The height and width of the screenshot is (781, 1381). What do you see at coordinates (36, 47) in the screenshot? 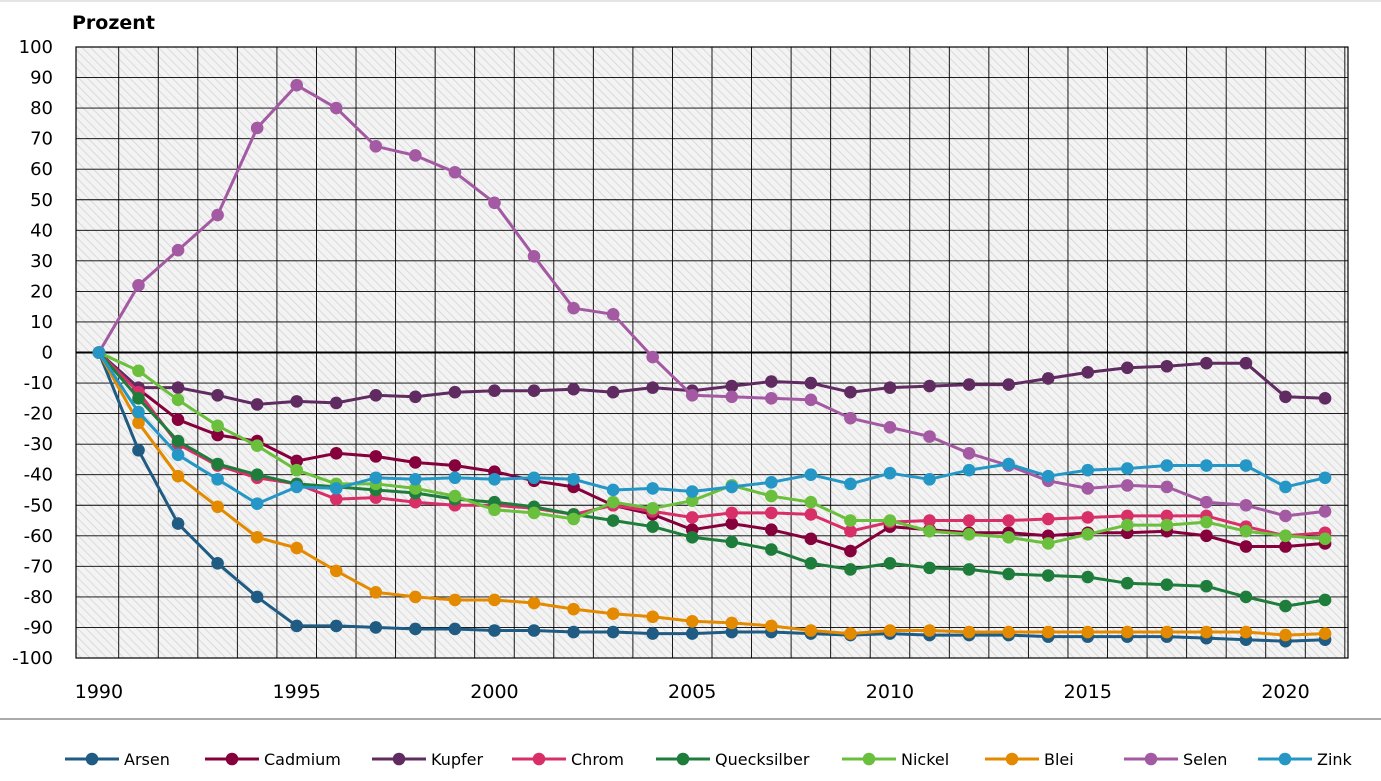
I see `y-tick-label: 100` at bounding box center [36, 47].